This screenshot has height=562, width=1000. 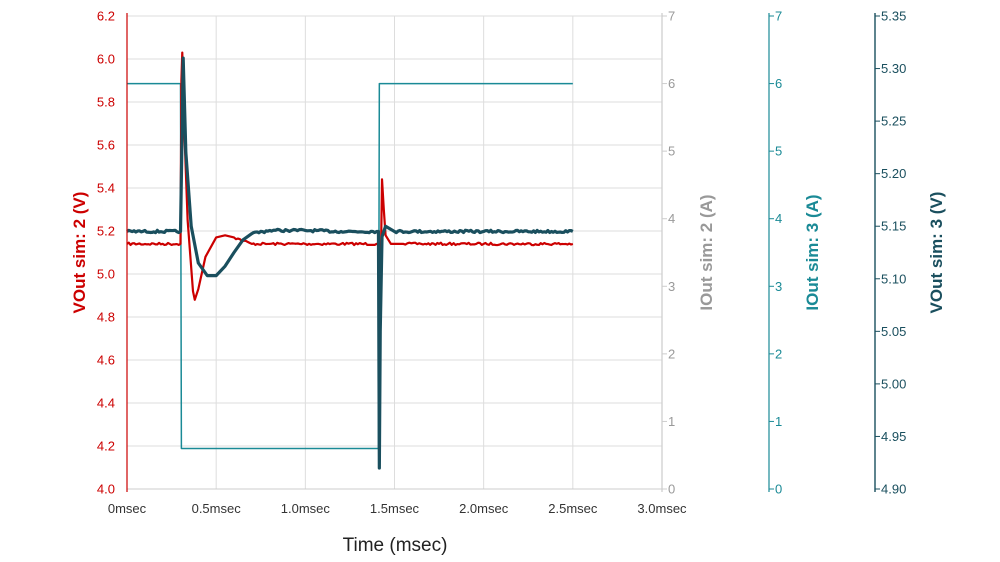 I want to click on iout2-tick-label: 5, so click(x=671, y=151).